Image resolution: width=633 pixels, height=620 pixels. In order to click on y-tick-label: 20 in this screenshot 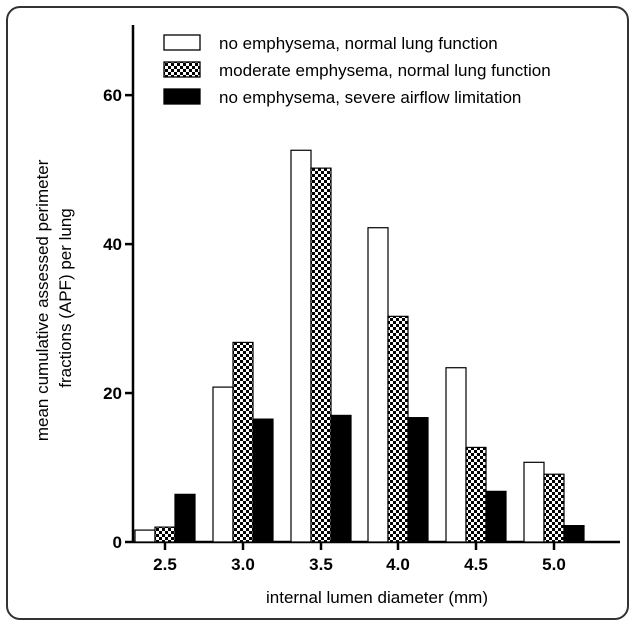, I will do `click(112, 393)`.